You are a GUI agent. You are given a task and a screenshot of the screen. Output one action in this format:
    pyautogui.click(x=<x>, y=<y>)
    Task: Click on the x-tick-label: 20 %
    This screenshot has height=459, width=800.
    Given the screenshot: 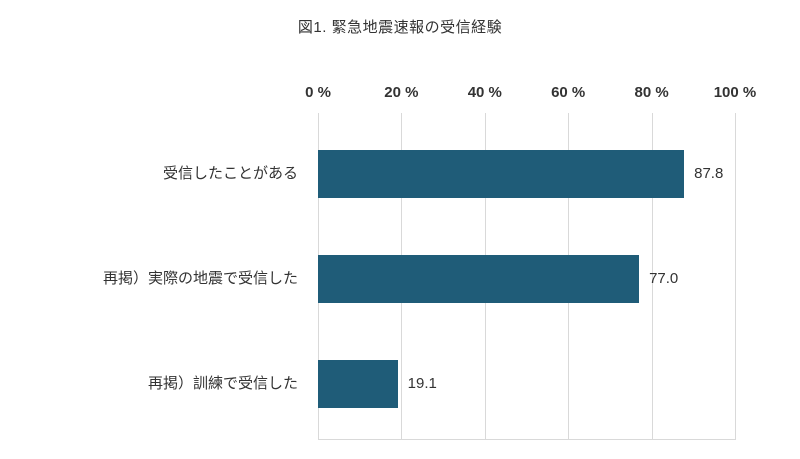 What is the action you would take?
    pyautogui.click(x=401, y=92)
    